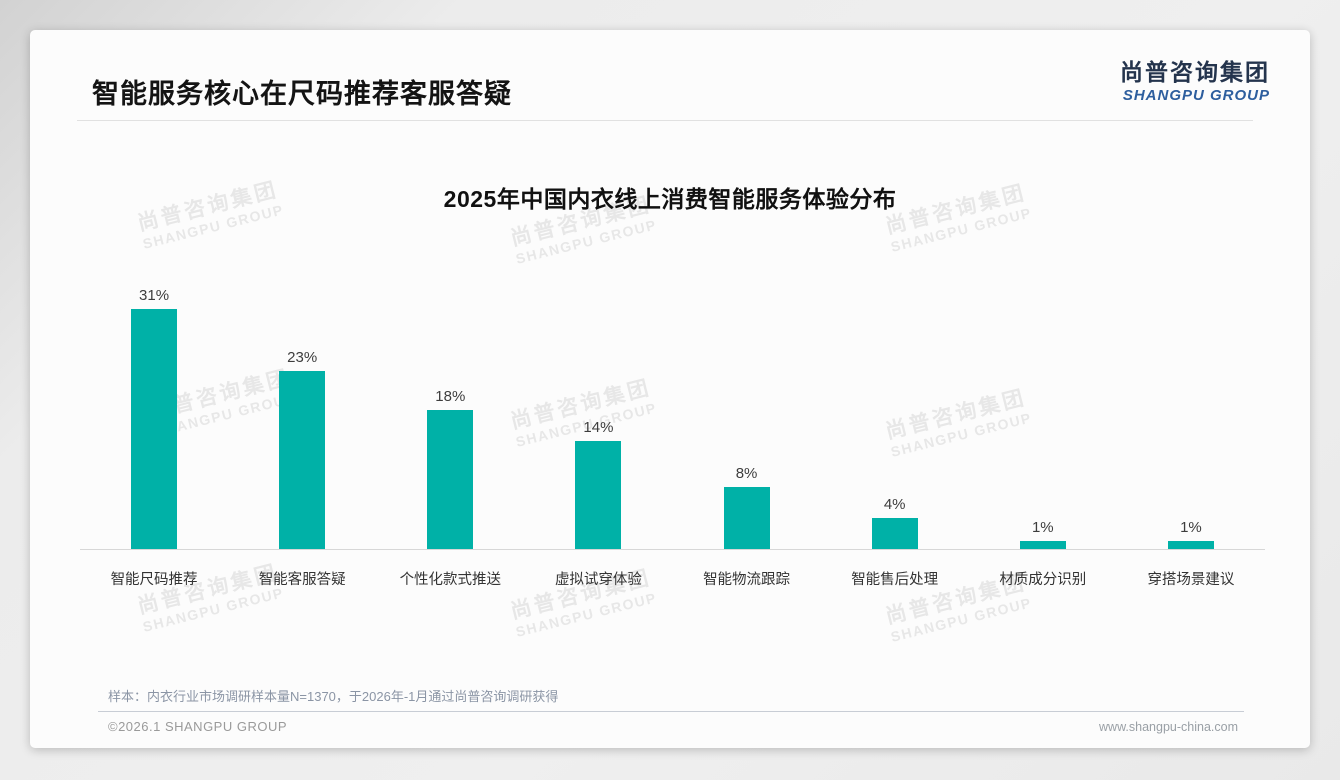  What do you see at coordinates (895, 396) in the screenshot?
I see `bar-column: 4%` at bounding box center [895, 396].